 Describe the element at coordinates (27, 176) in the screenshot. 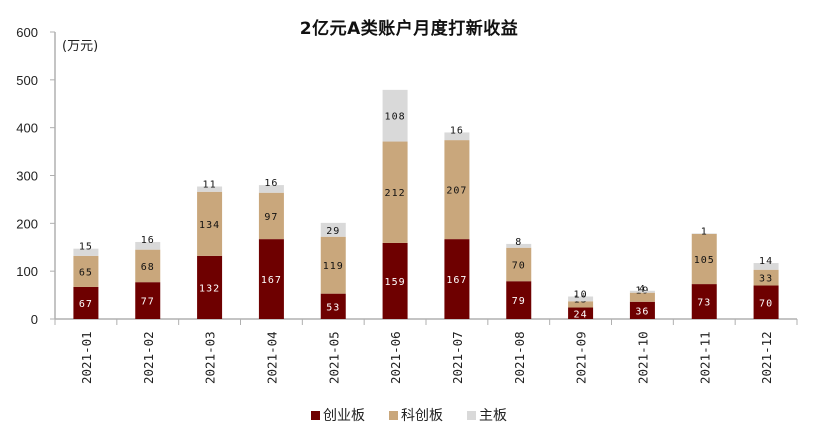

I see `y-tick-label: 300` at that location.